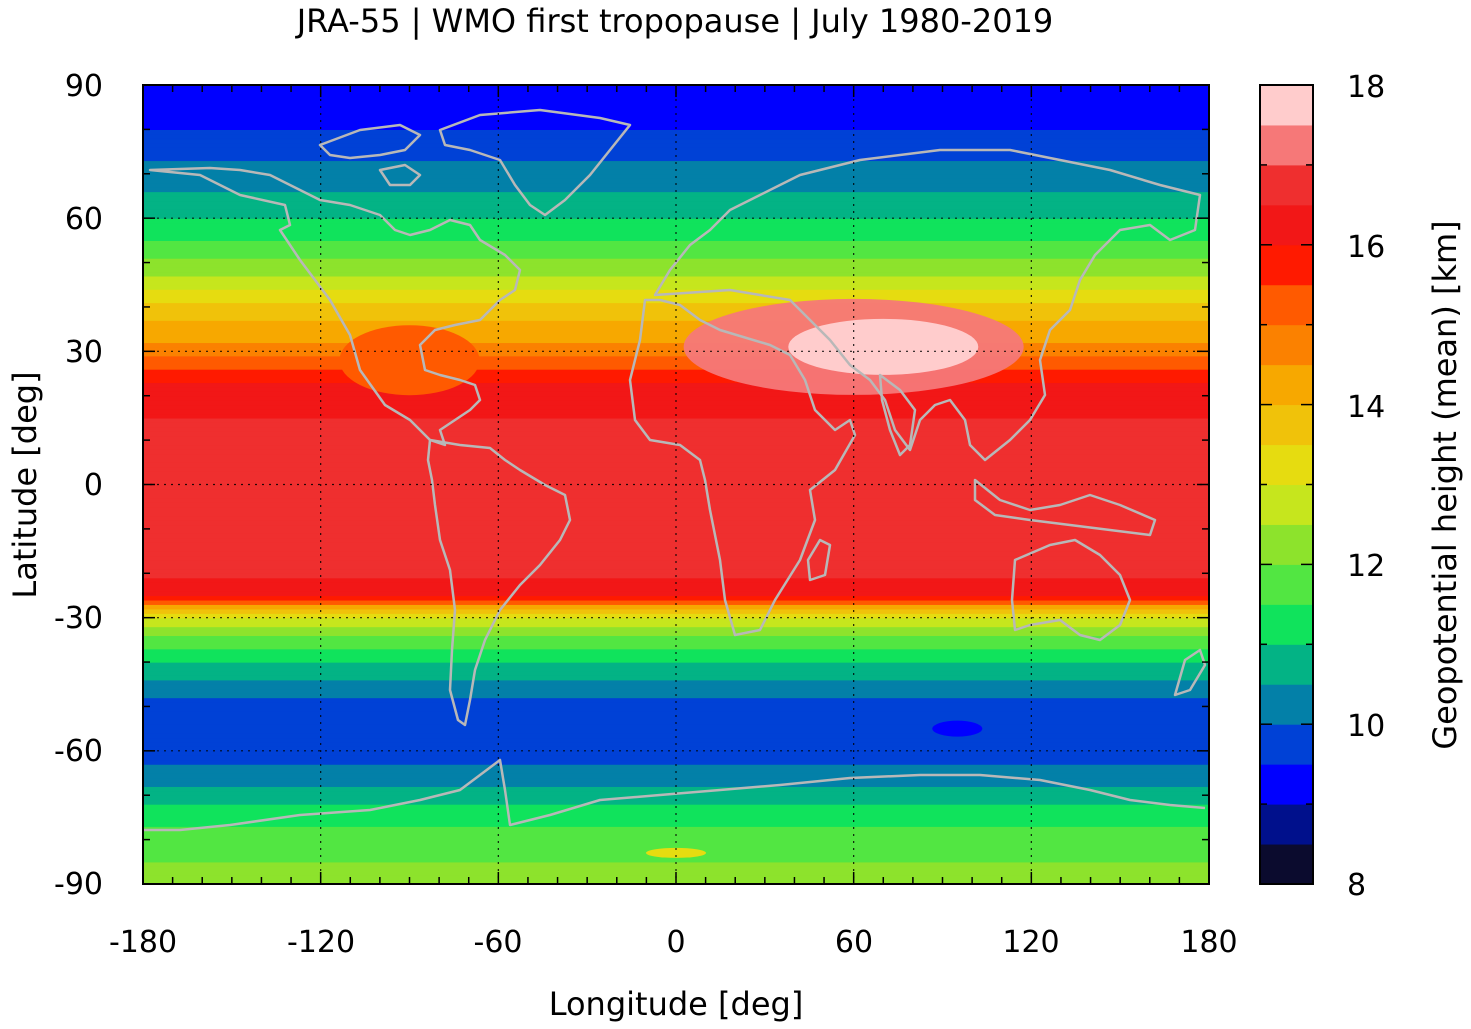 Image resolution: width=1471 pixels, height=1029 pixels. Describe the element at coordinates (676, 852) in the screenshot. I see `antarctic-high` at that location.